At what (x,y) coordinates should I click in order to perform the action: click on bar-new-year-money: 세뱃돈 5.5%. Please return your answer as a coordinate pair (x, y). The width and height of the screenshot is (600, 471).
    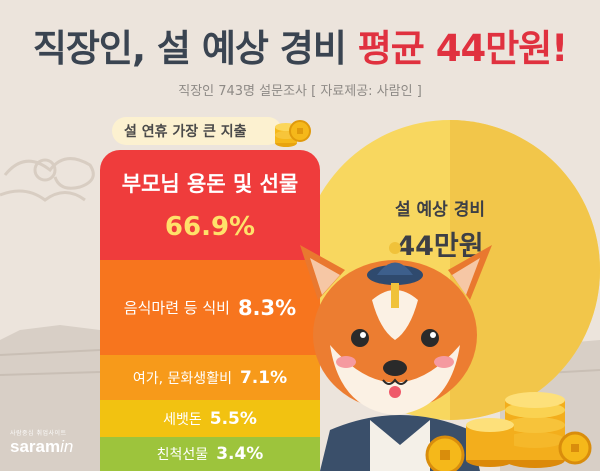
    Looking at the image, I should click on (210, 418).